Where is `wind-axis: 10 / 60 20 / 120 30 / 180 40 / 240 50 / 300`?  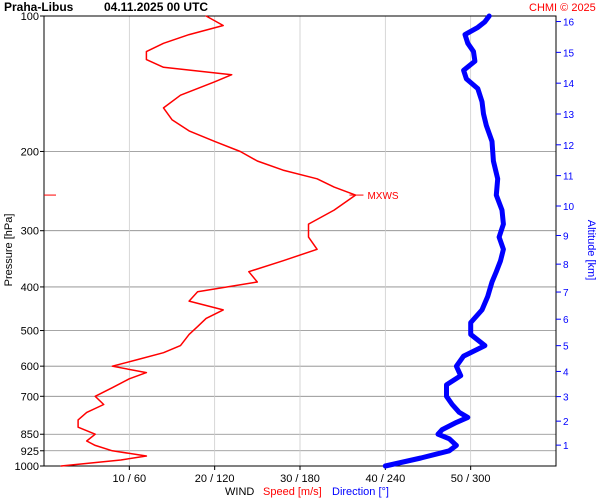
wind-axis: 10 / 60 20 / 120 30 / 180 40 / 240 50 / 300 is located at coordinates (302, 475).